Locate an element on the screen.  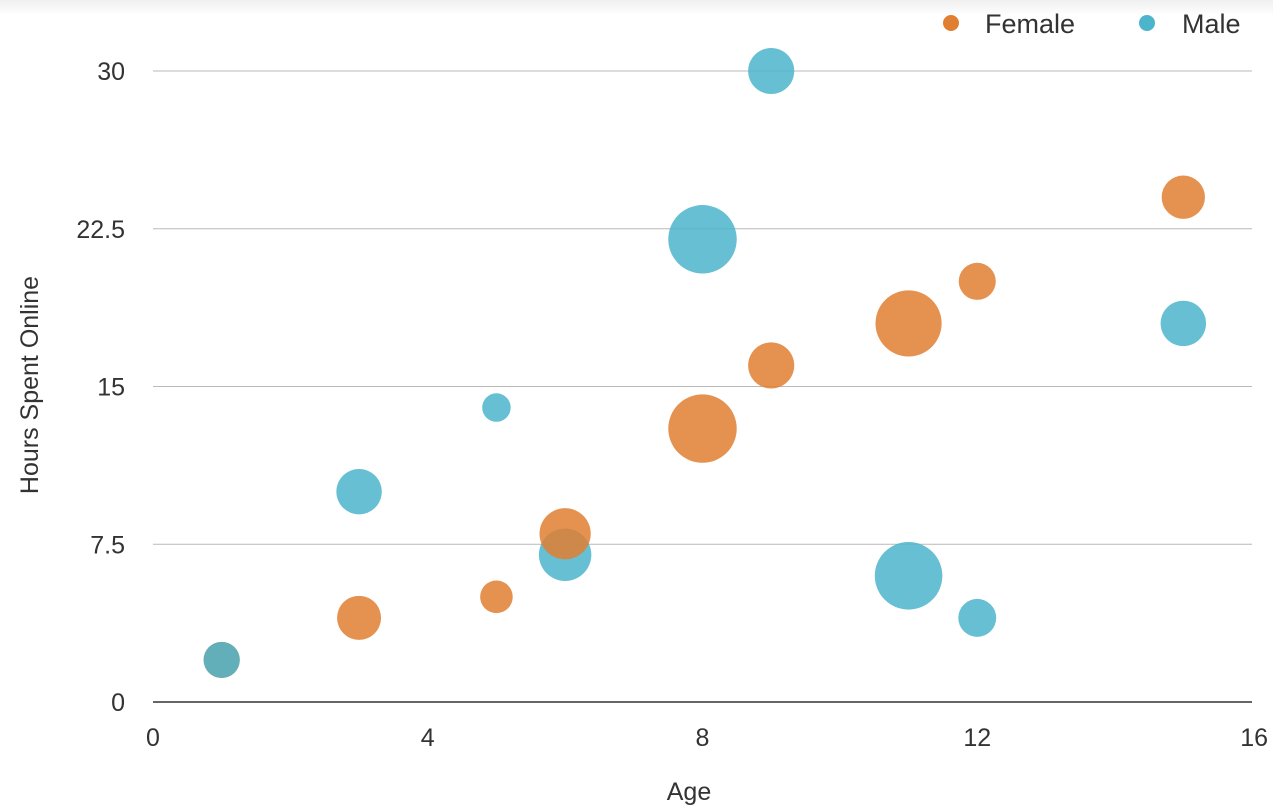
male-legend-label: Male is located at coordinates (1211, 24).